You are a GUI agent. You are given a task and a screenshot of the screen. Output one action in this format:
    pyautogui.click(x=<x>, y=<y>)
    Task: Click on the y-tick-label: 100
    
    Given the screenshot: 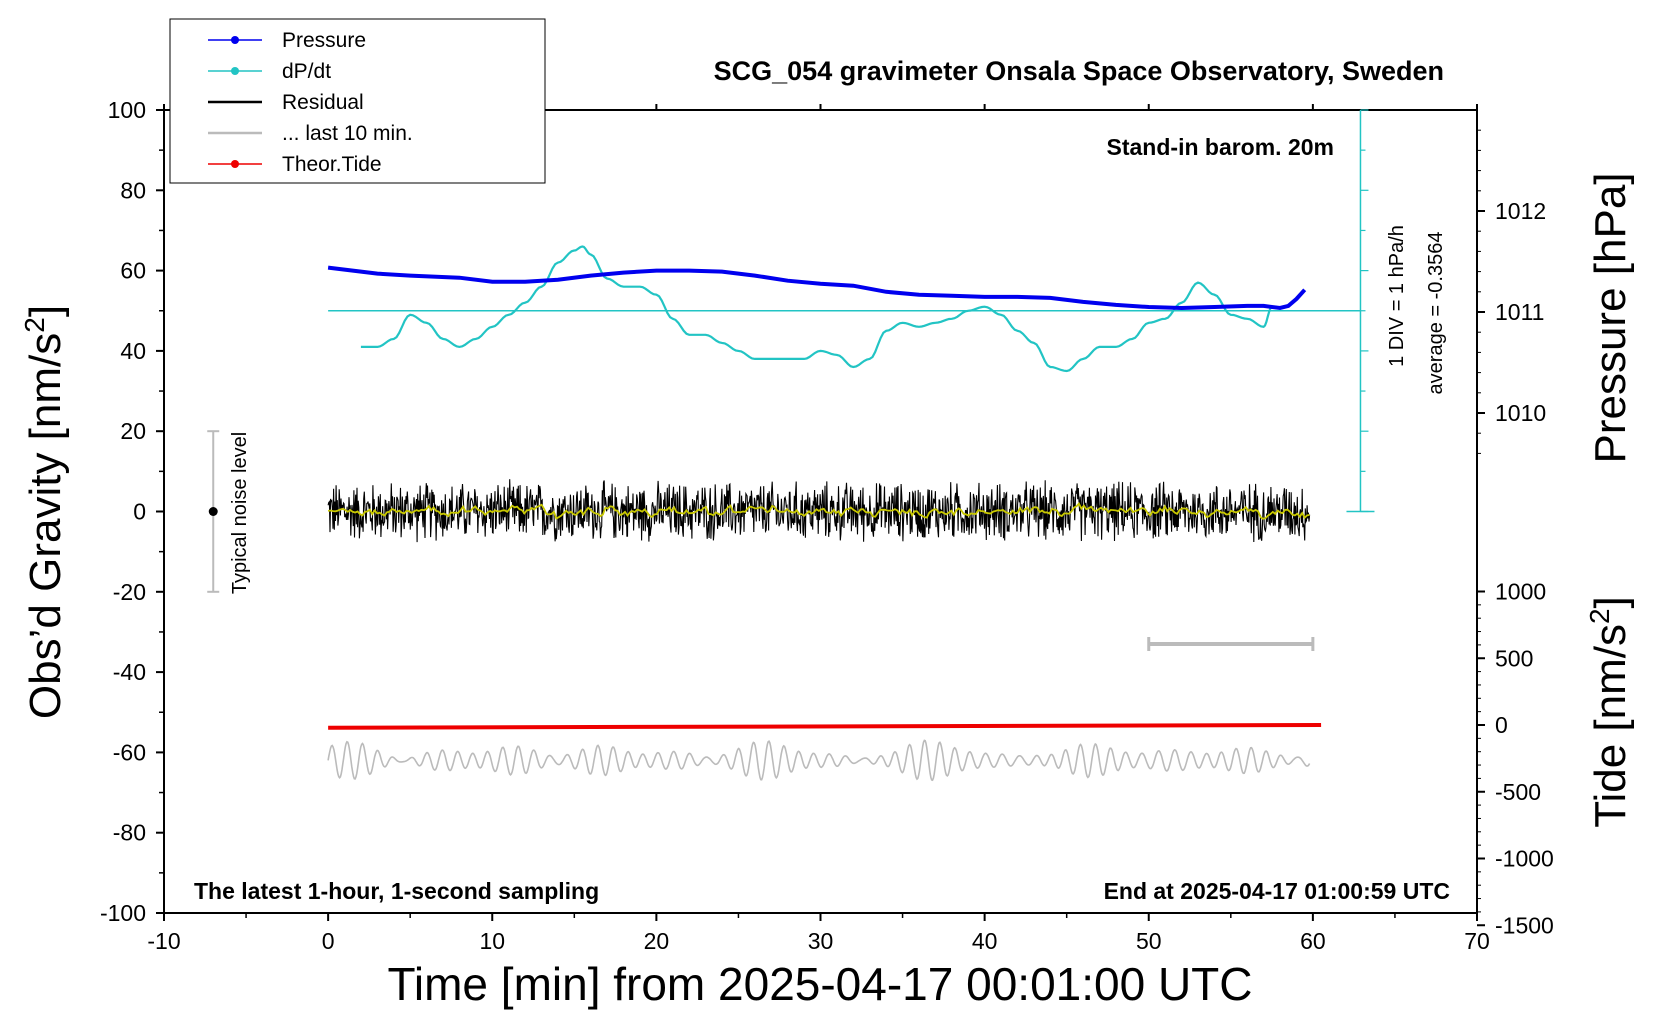 What is the action you would take?
    pyautogui.click(x=127, y=110)
    